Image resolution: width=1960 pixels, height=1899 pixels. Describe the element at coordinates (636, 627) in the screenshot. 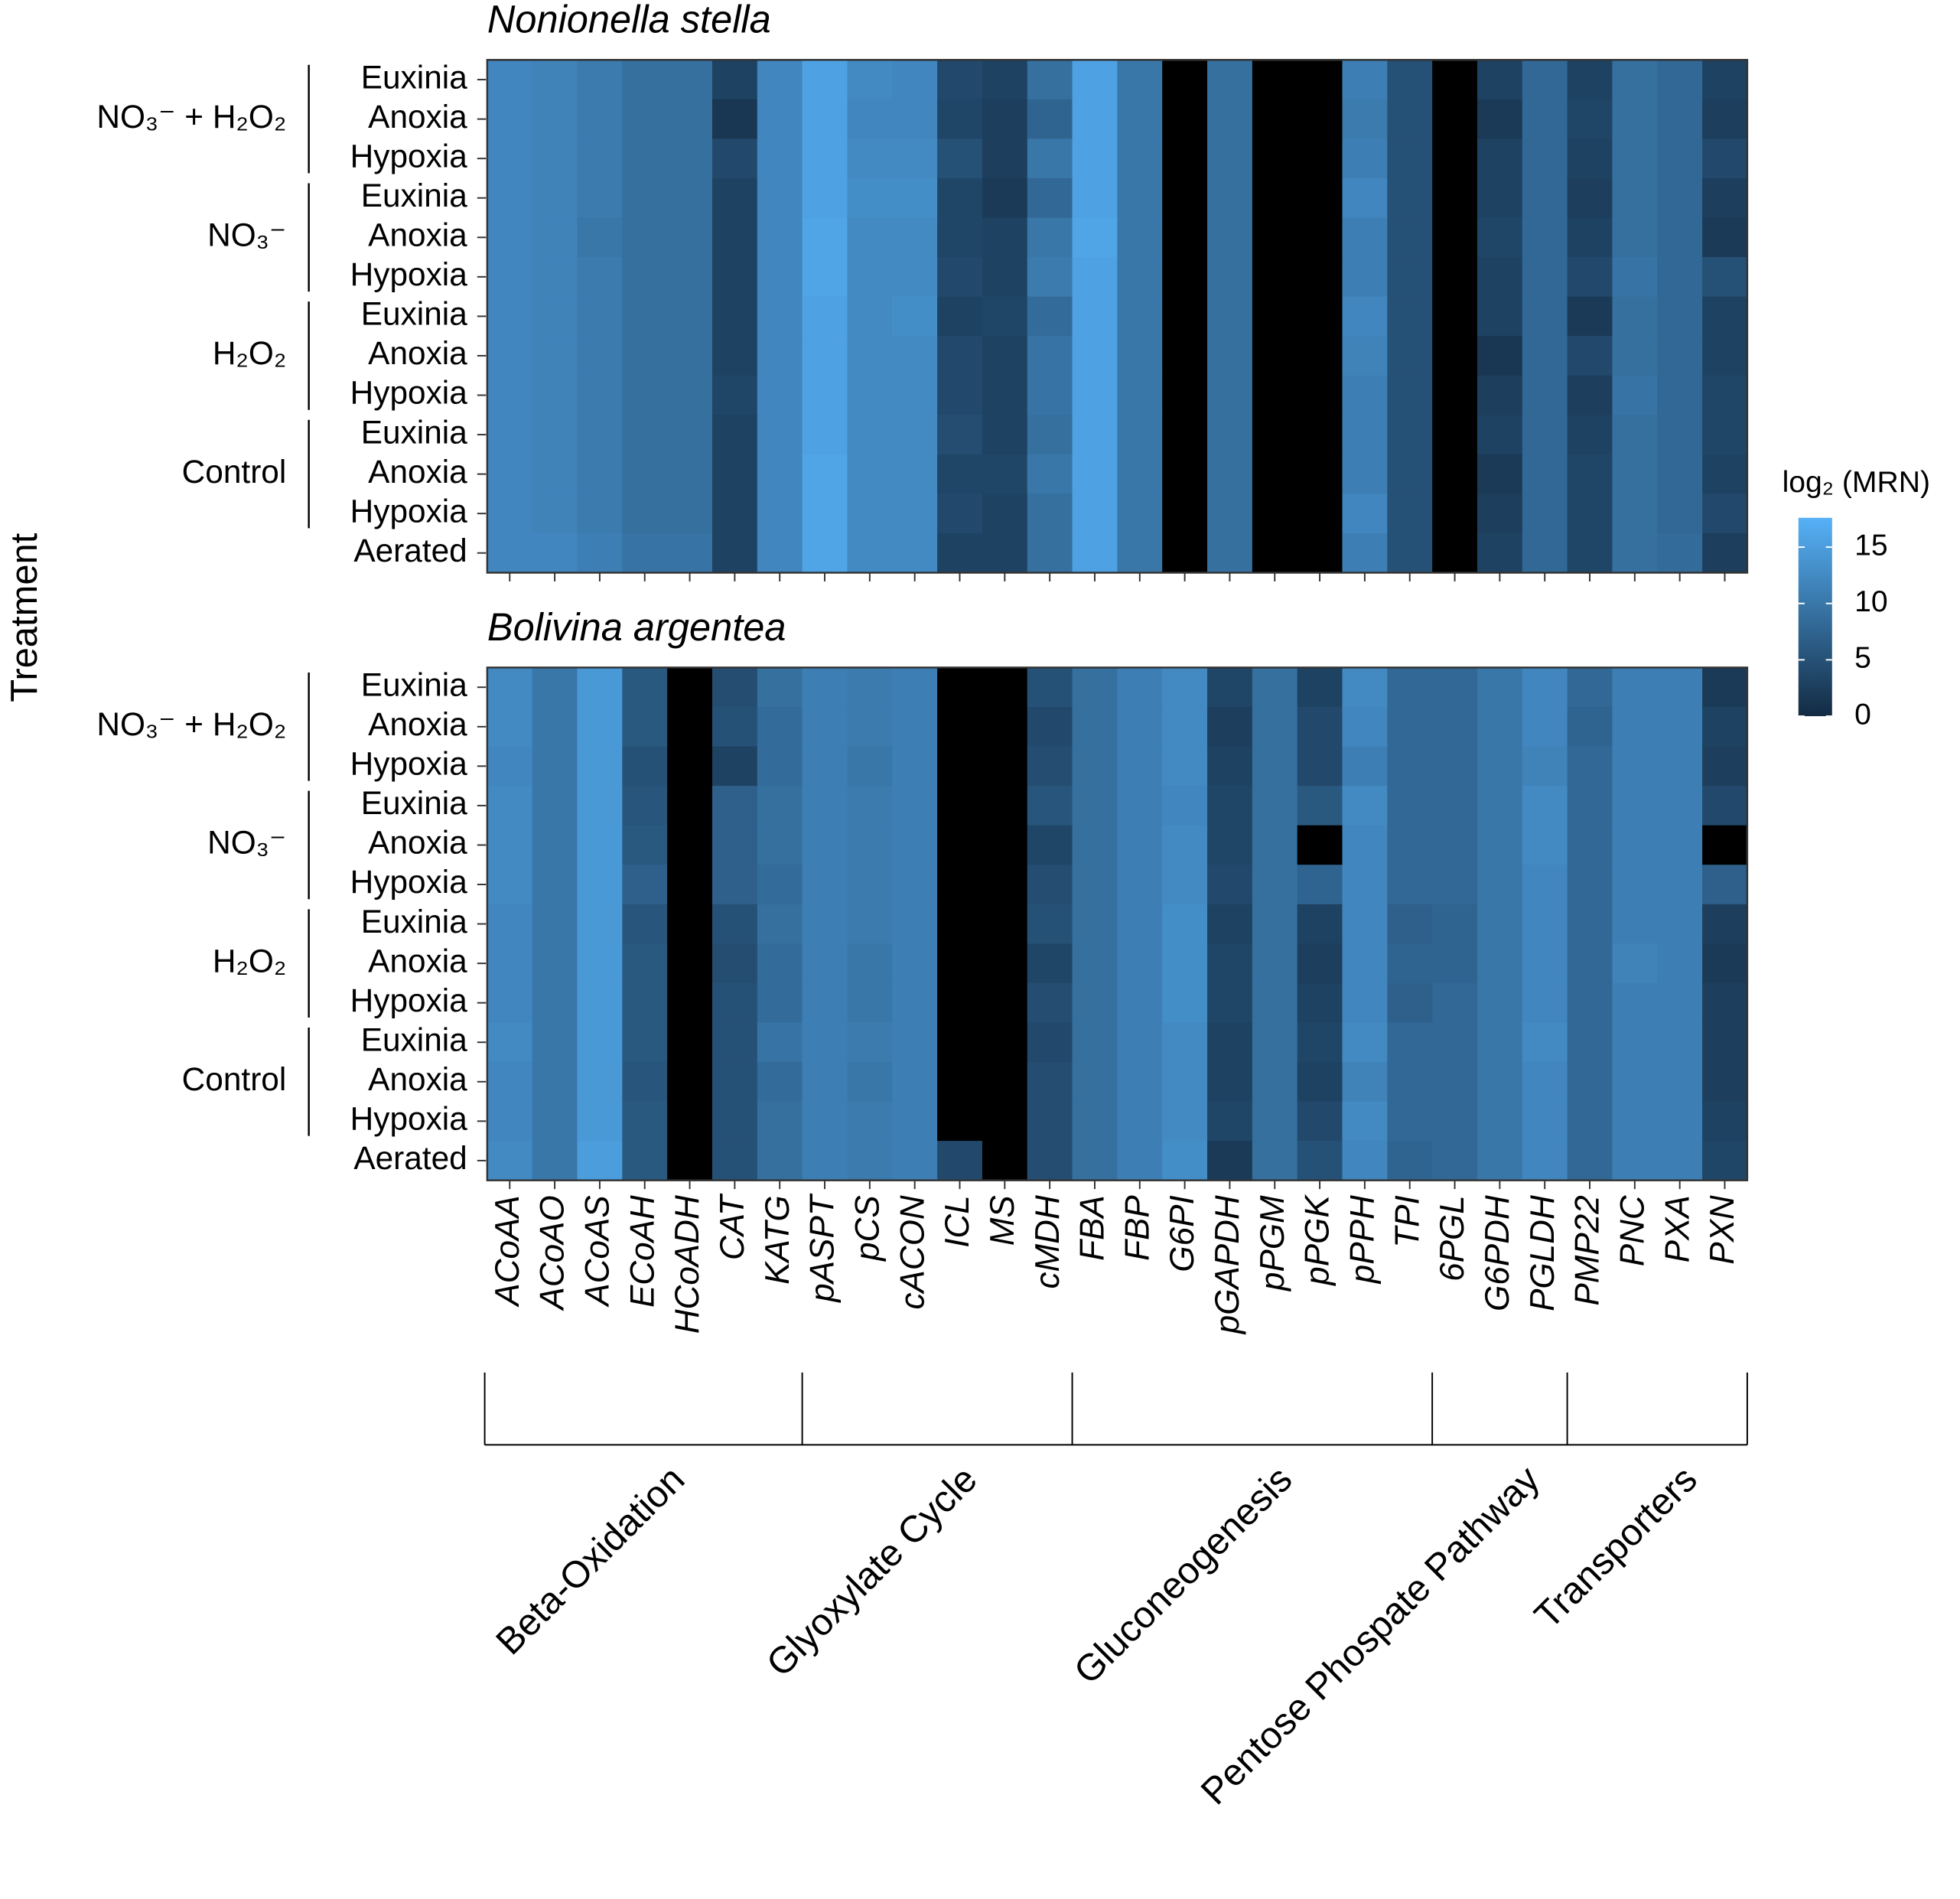

I see `panel-title: Bolivina argentea` at that location.